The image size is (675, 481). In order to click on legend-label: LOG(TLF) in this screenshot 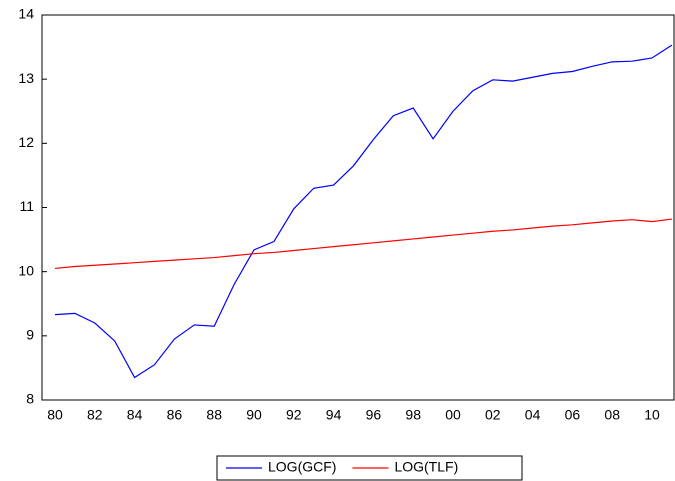, I will do `click(426, 467)`.